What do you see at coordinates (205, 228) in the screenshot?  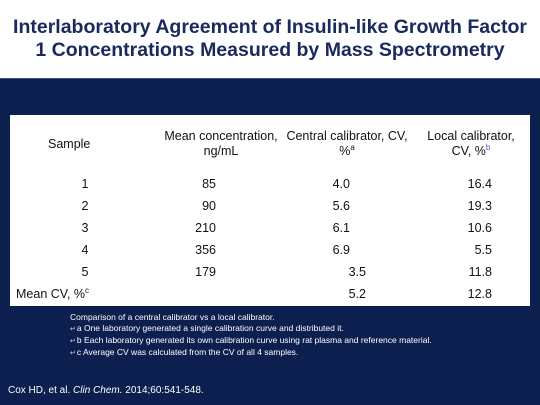 I see `cell-mean: 210` at bounding box center [205, 228].